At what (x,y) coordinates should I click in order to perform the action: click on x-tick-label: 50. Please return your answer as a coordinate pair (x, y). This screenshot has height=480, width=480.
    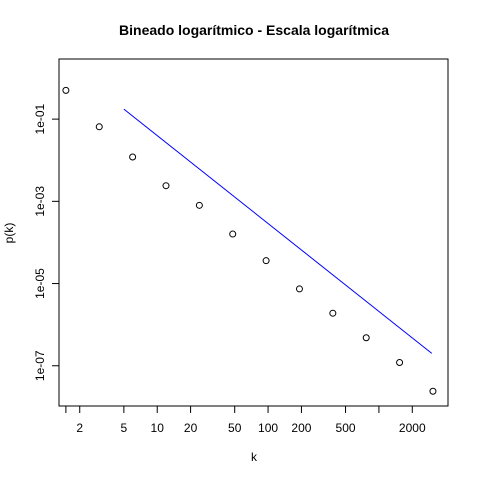
    Looking at the image, I should click on (235, 428).